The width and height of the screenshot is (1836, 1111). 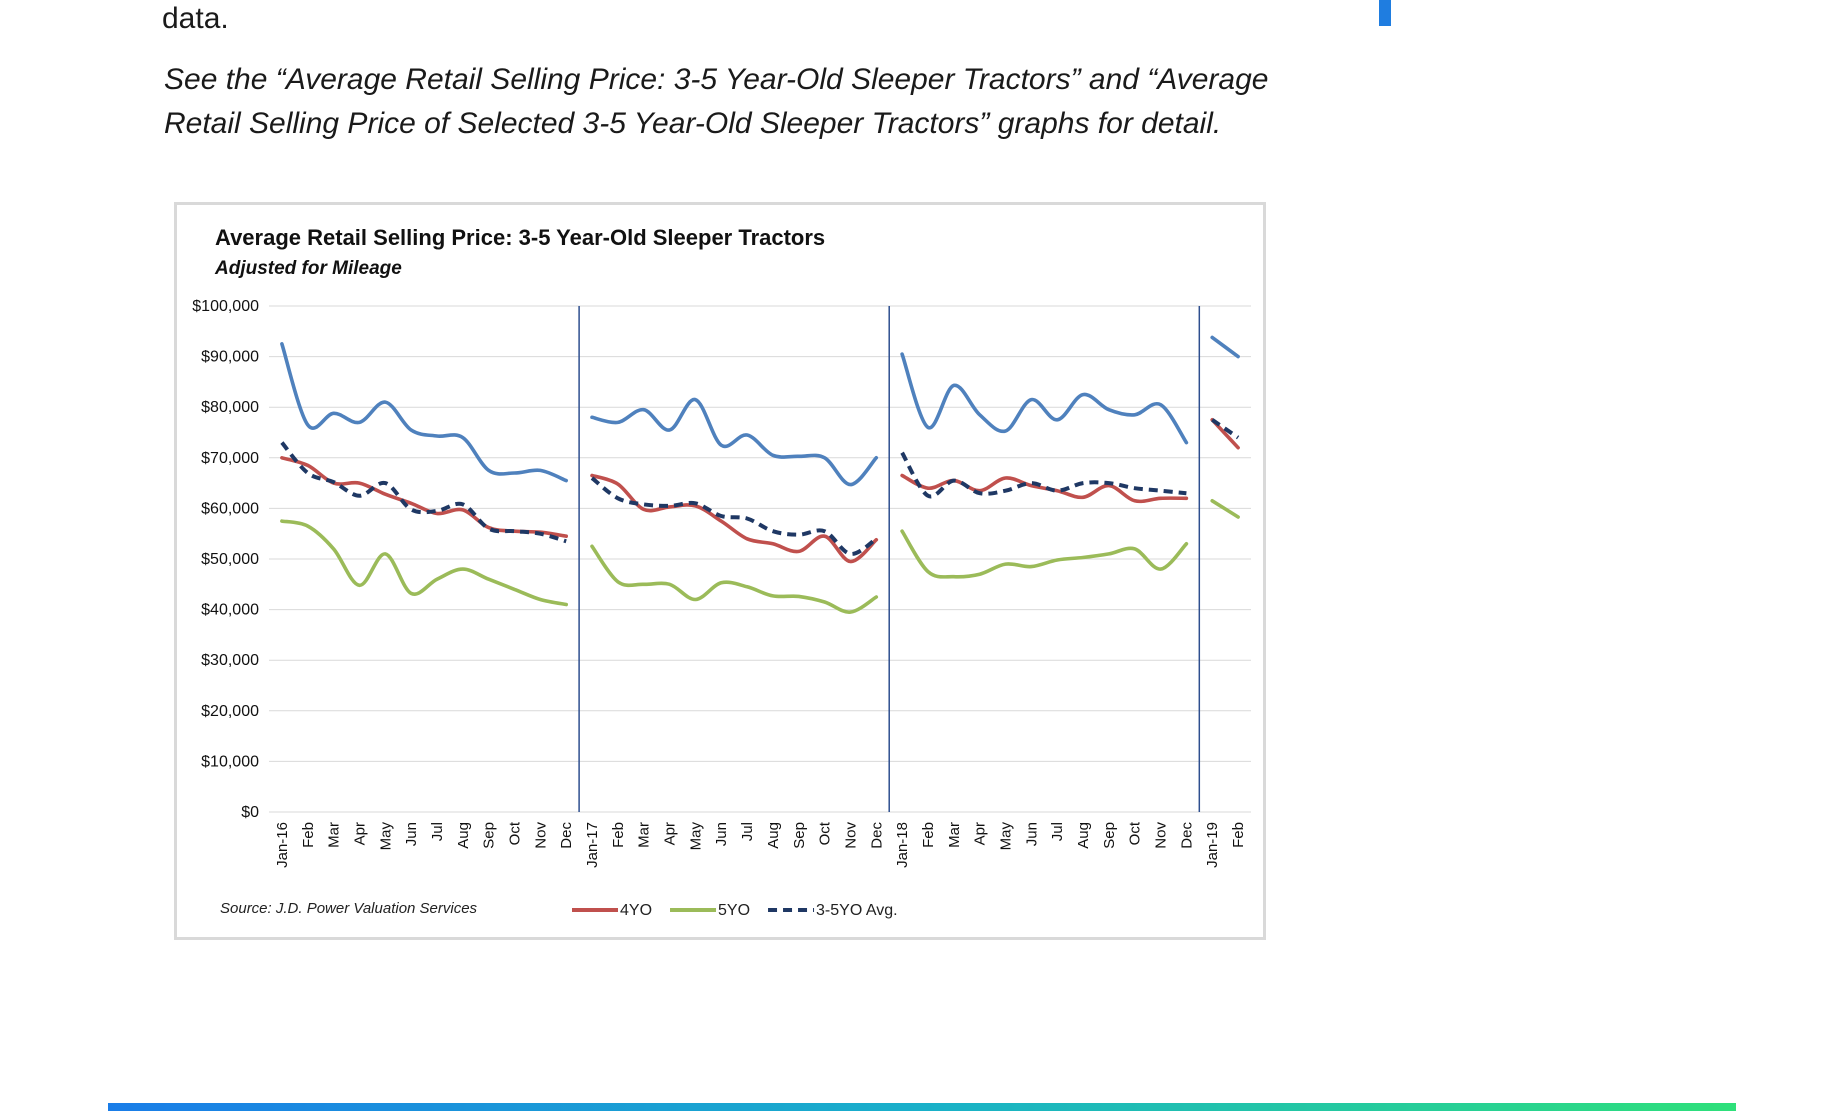 I want to click on legend-label-4yo: 4YO, so click(x=636, y=910).